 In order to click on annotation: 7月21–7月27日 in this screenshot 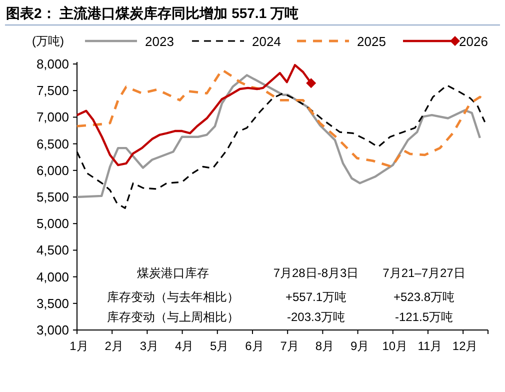, I will do `click(424, 273)`.